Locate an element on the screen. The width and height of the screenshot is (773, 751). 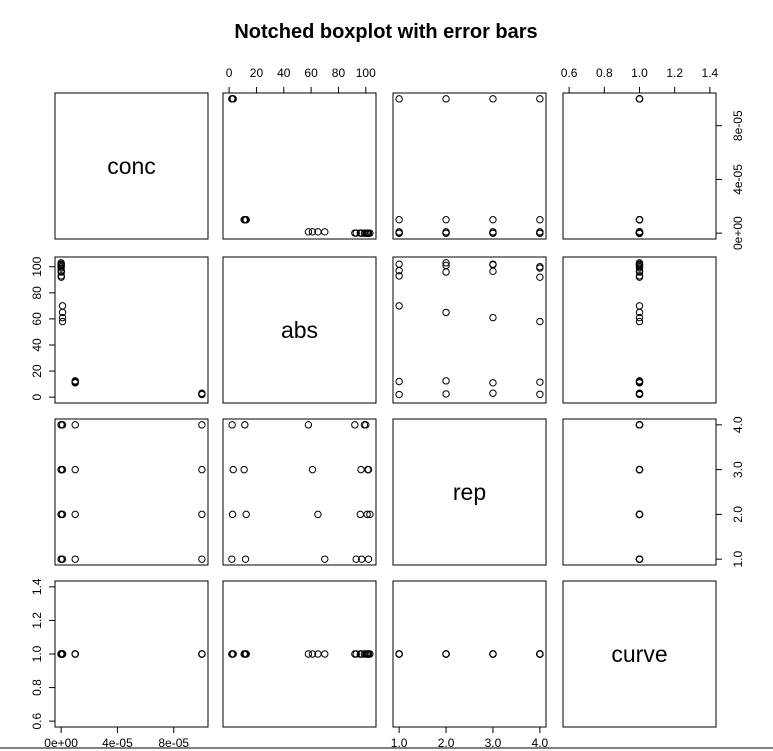
tick-label: 4e-05 is located at coordinates (738, 179).